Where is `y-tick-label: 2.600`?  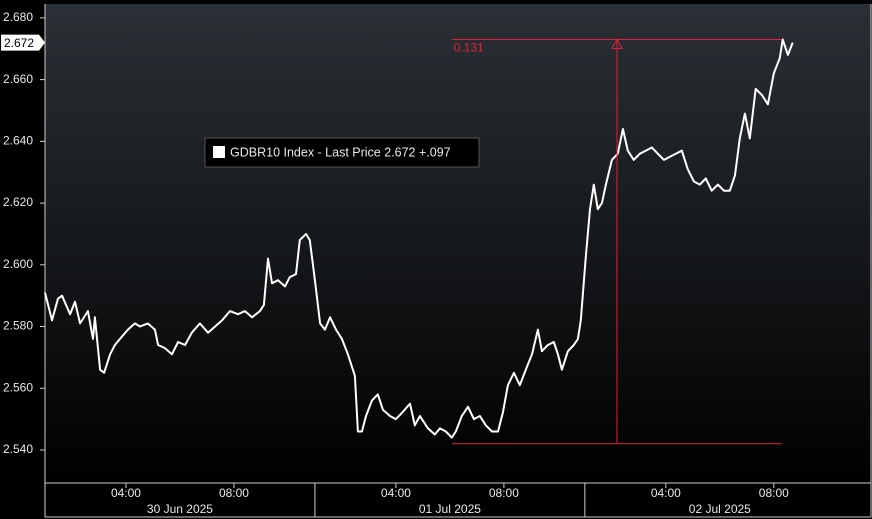
y-tick-label: 2.600 is located at coordinates (18, 264).